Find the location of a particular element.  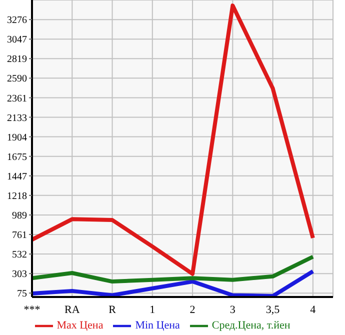

y-tick-label: 989 is located at coordinates (19, 216).